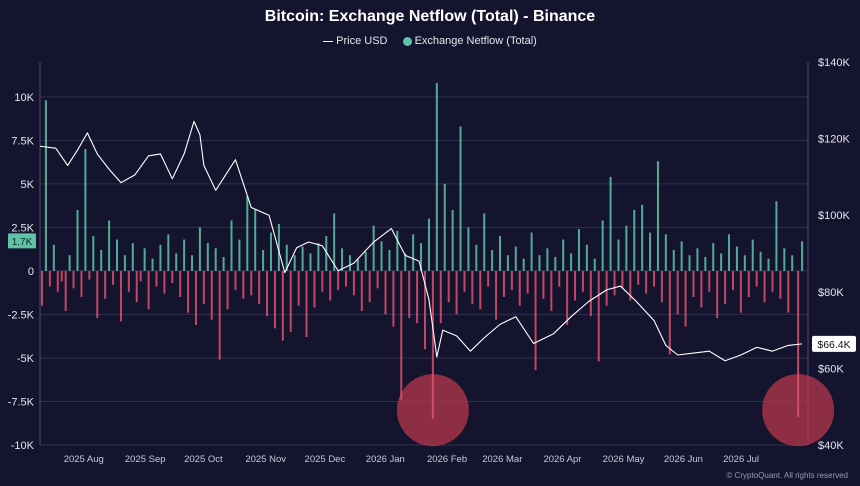 This screenshot has height=486, width=860. Describe the element at coordinates (265, 459) in the screenshot. I see `x-tick-label: 2025 Nov` at that location.